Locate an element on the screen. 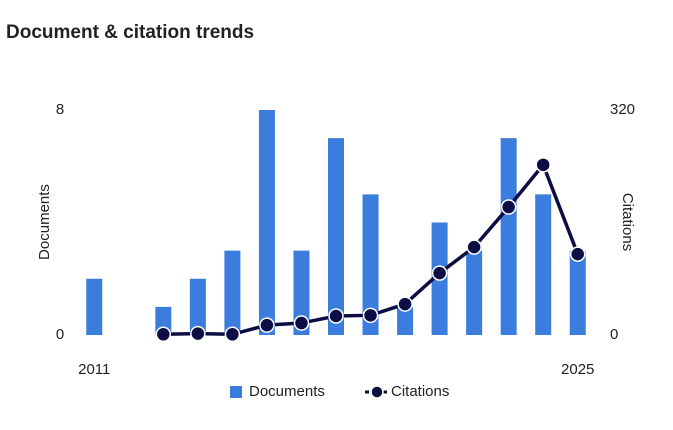 The height and width of the screenshot is (430, 673). legend-label: Documents is located at coordinates (287, 391).